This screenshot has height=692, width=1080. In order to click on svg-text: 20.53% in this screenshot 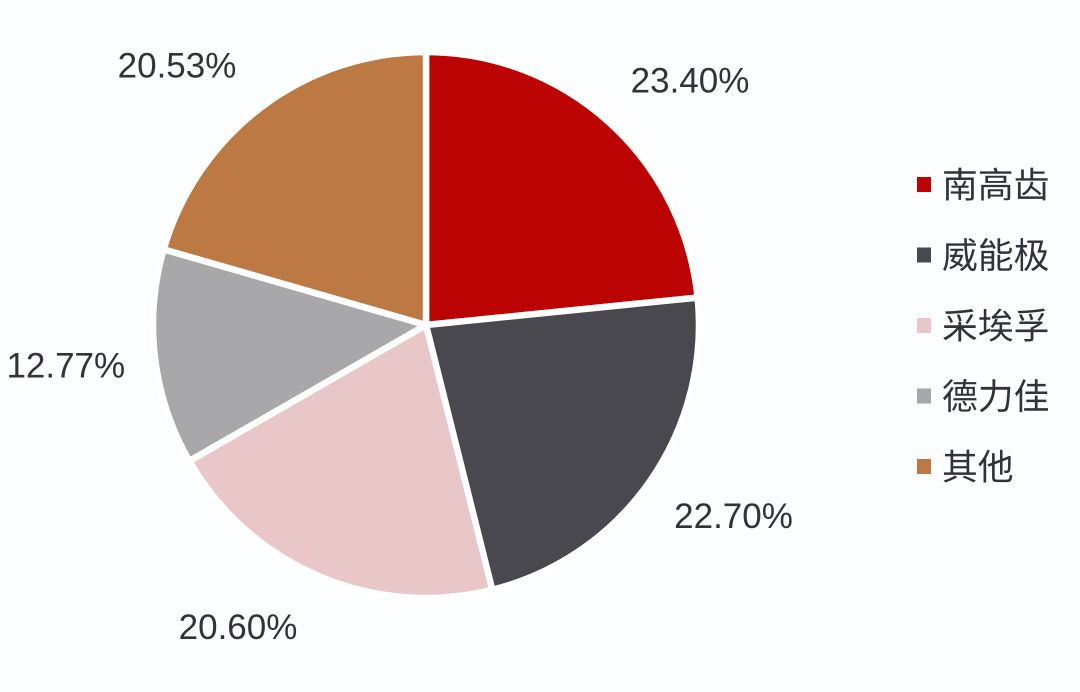, I will do `click(177, 66)`.